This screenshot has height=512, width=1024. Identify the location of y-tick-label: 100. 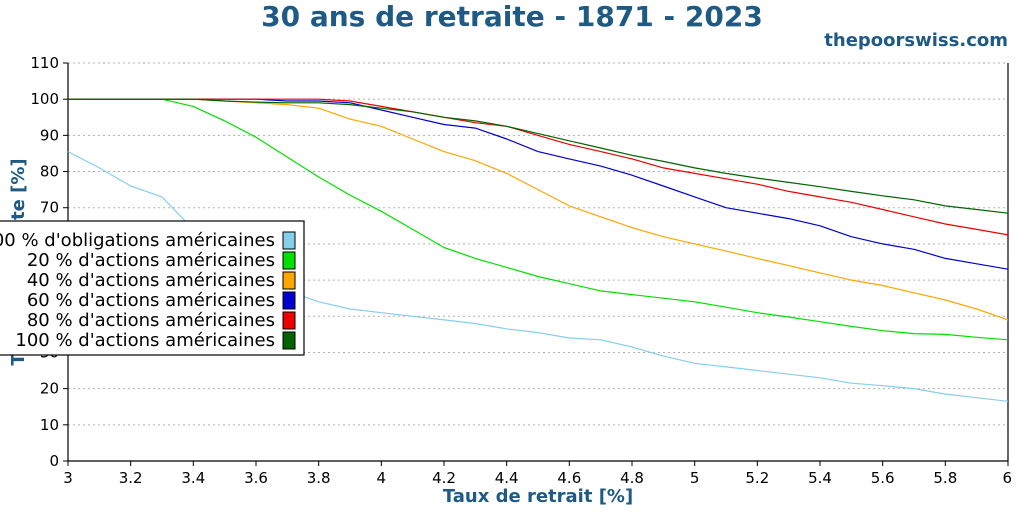
(44, 99).